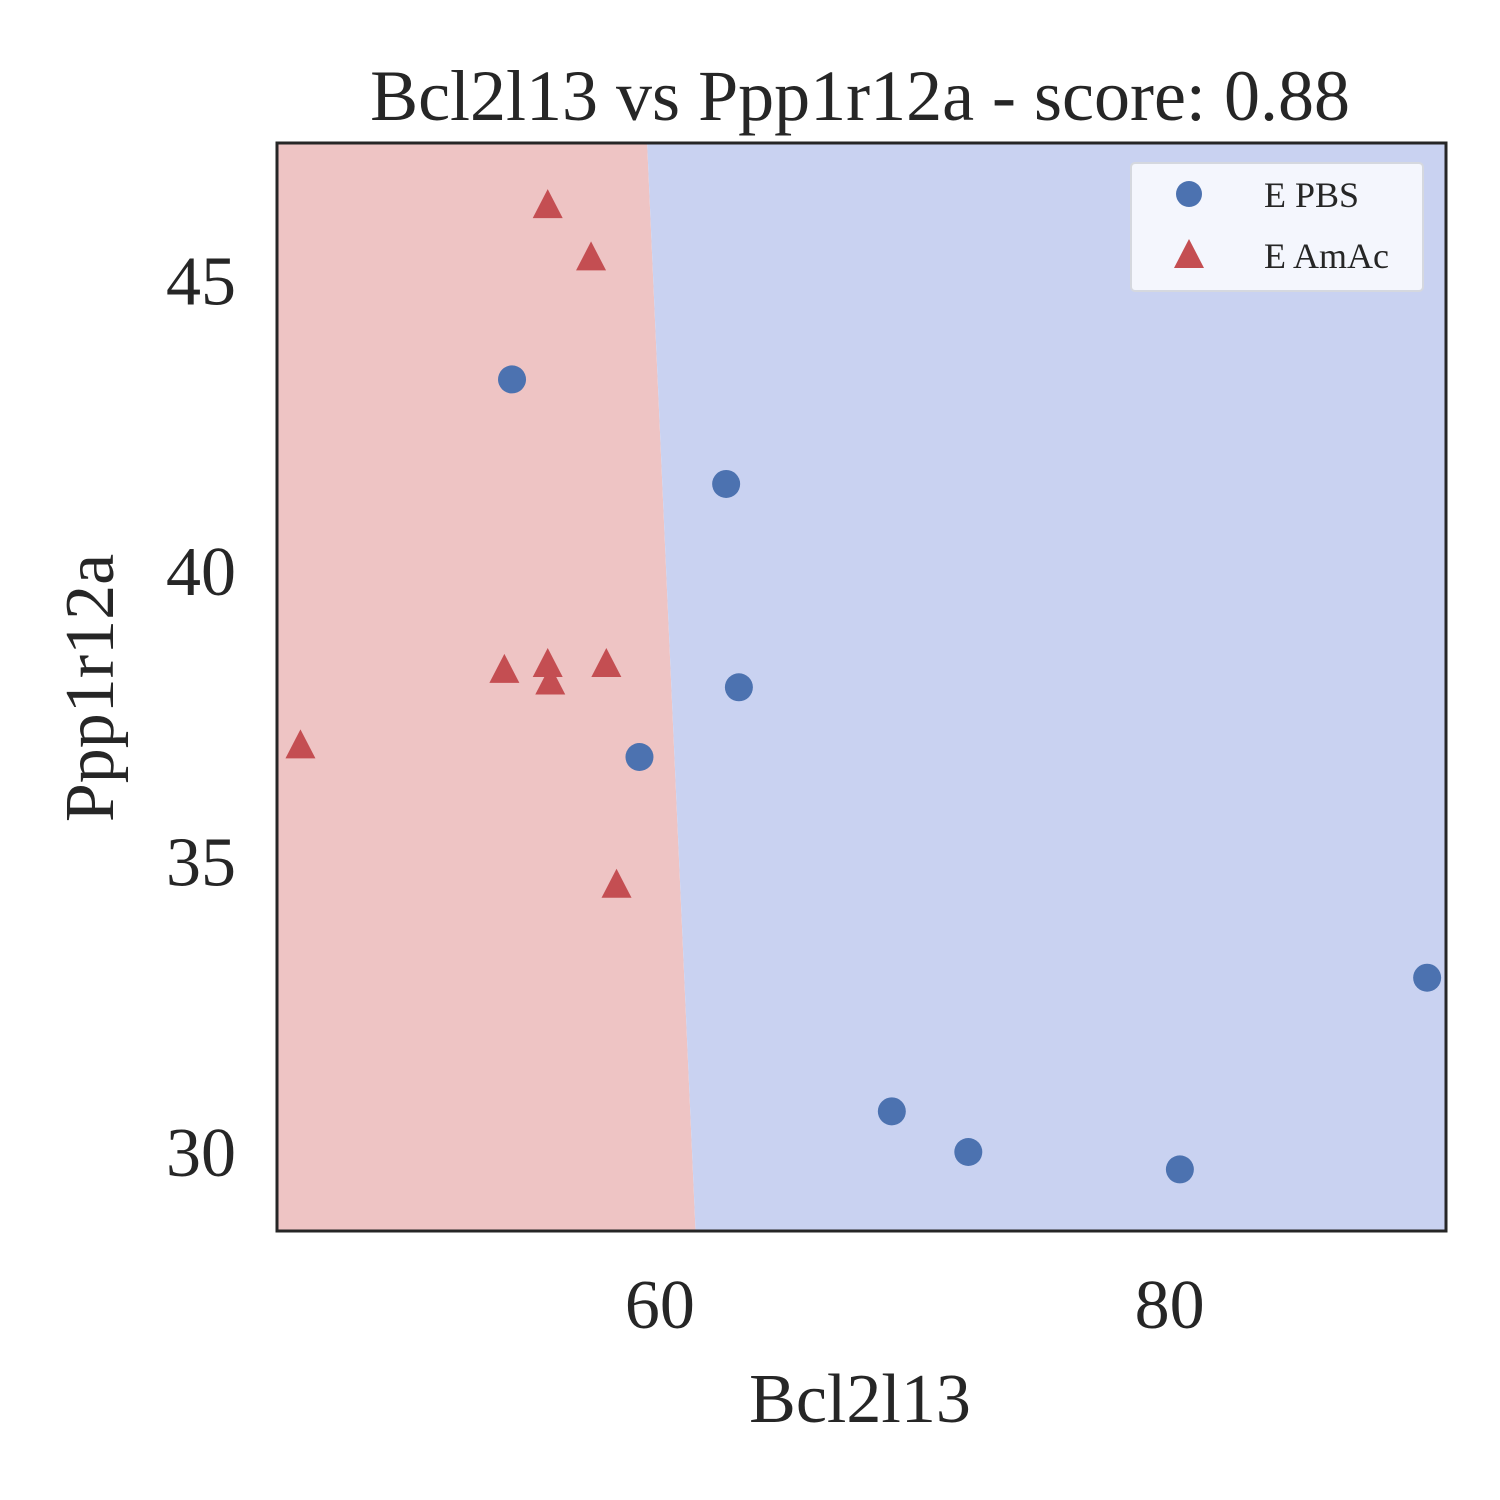 This screenshot has width=1500, height=1500. Describe the element at coordinates (1170, 1305) in the screenshot. I see `x-tick-label: 80` at that location.